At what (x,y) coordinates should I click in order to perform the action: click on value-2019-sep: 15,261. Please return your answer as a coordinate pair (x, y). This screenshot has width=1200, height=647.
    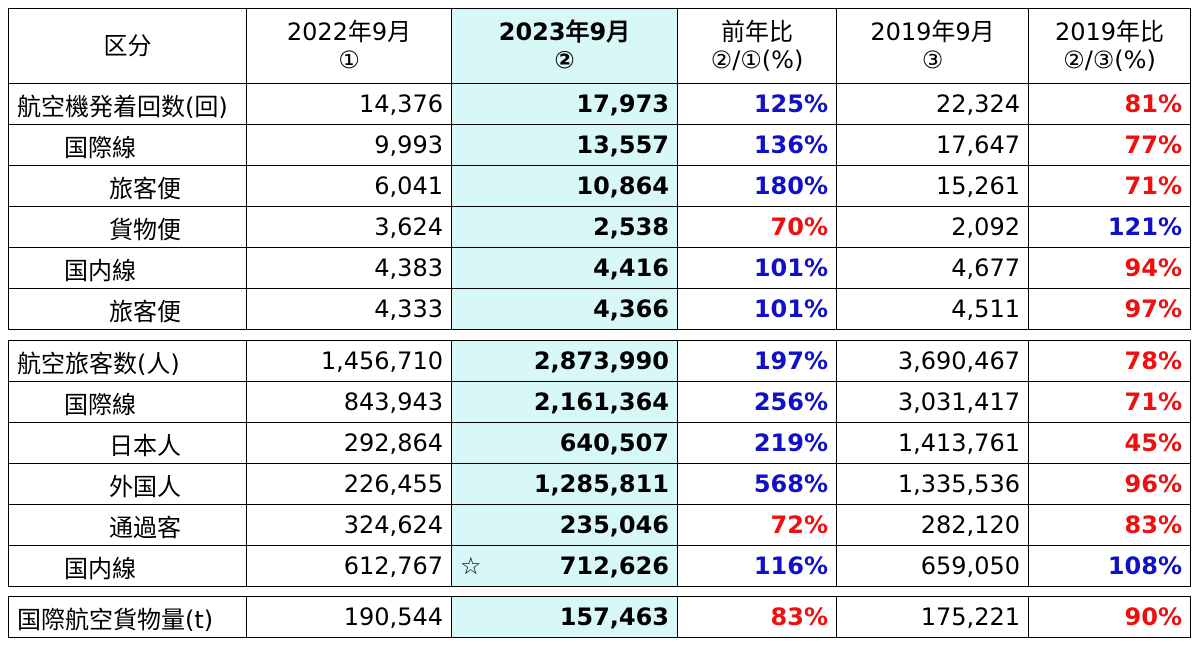
    Looking at the image, I should click on (932, 186).